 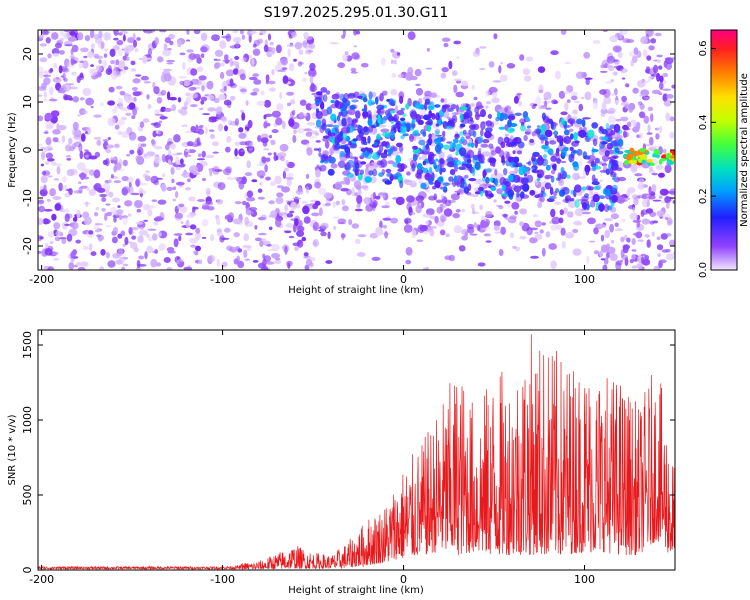 I want to click on heatmap-peak-cell, so click(x=652, y=164).